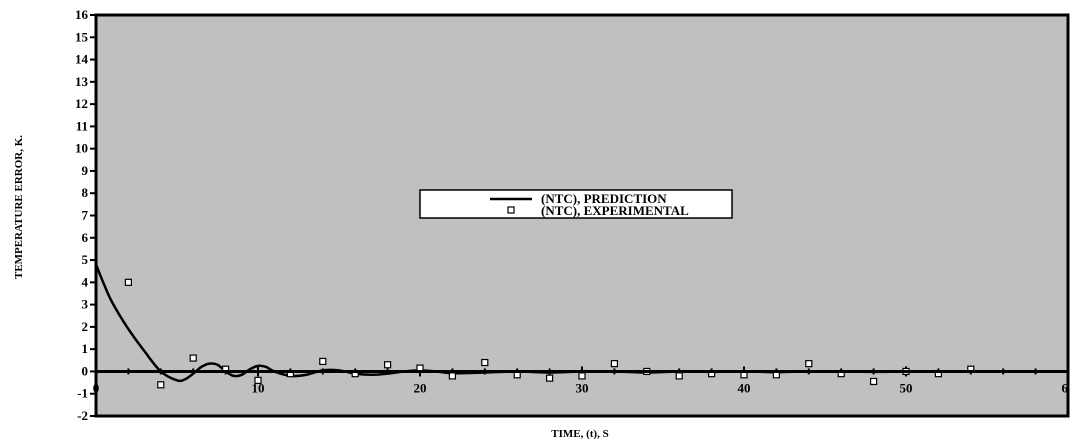  I want to click on legend-box, so click(576, 204).